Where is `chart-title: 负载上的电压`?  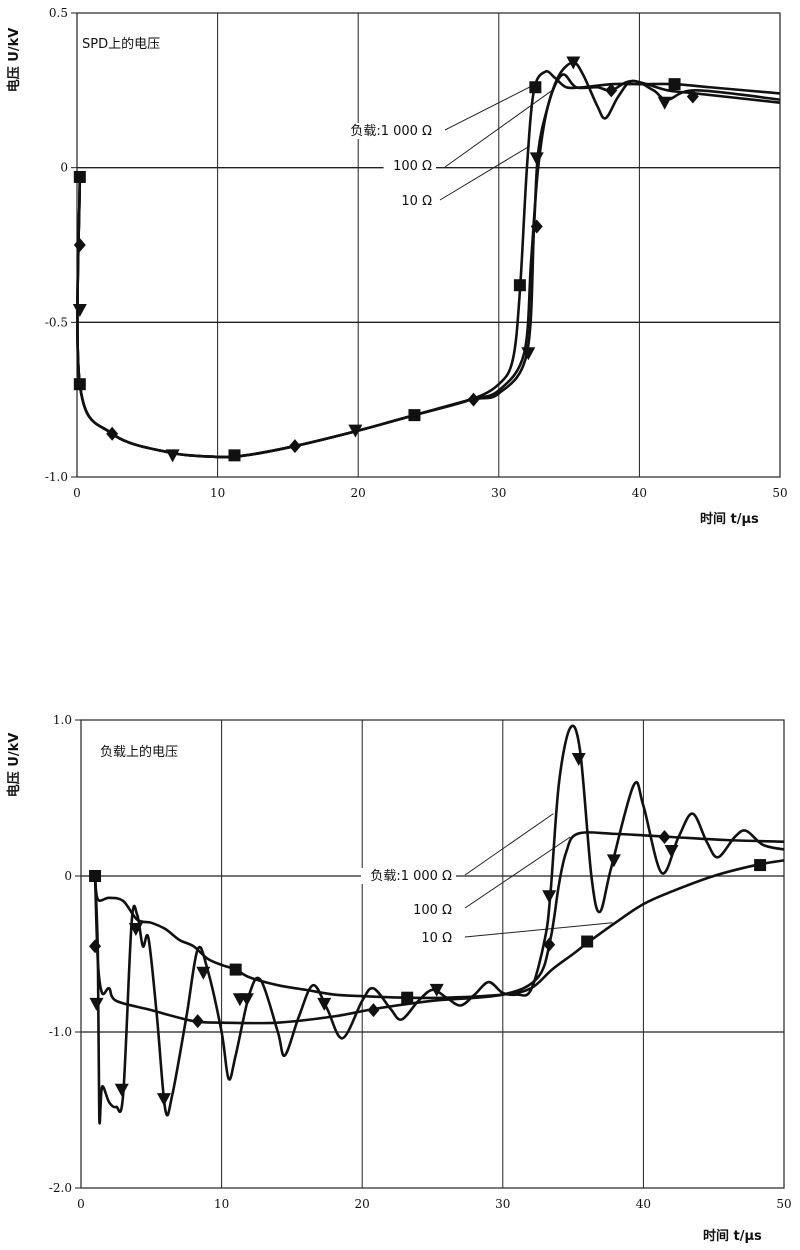
chart-title: 负载上的电压 is located at coordinates (139, 752).